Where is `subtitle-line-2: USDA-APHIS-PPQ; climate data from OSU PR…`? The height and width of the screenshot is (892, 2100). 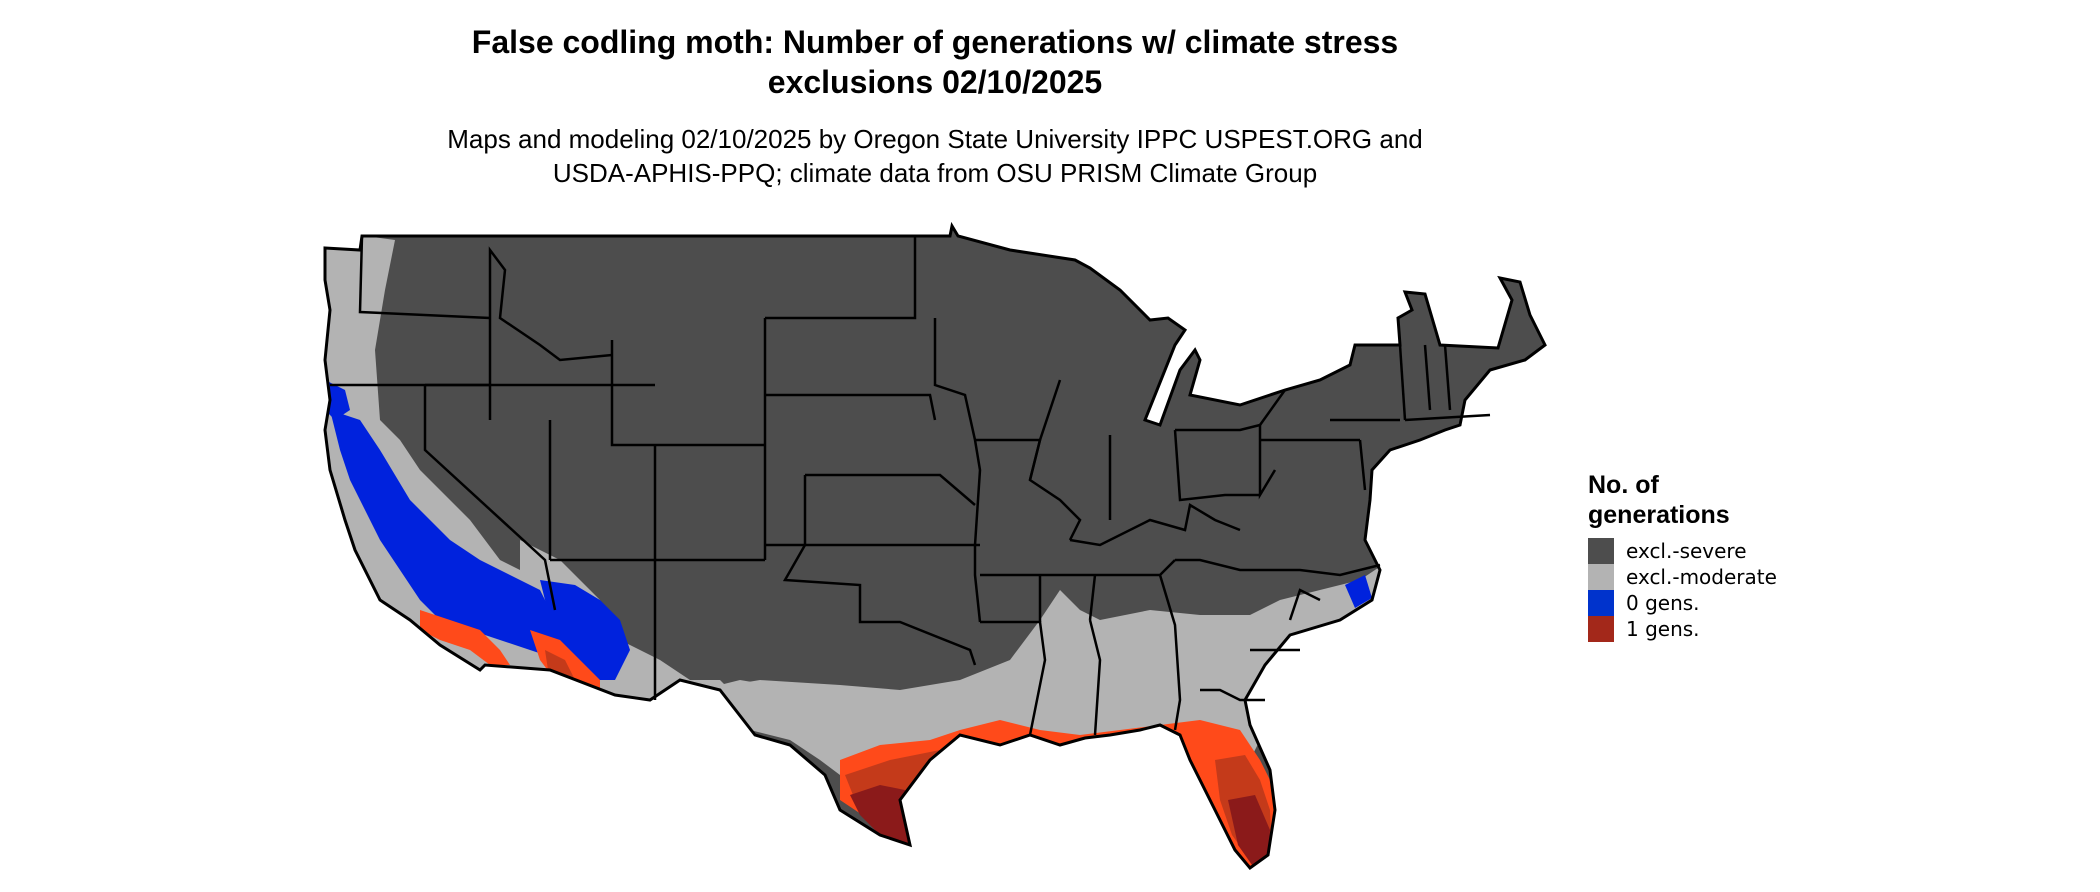 subtitle-line-2: USDA-APHIS-PPQ; climate data from OSU PR… is located at coordinates (935, 173).